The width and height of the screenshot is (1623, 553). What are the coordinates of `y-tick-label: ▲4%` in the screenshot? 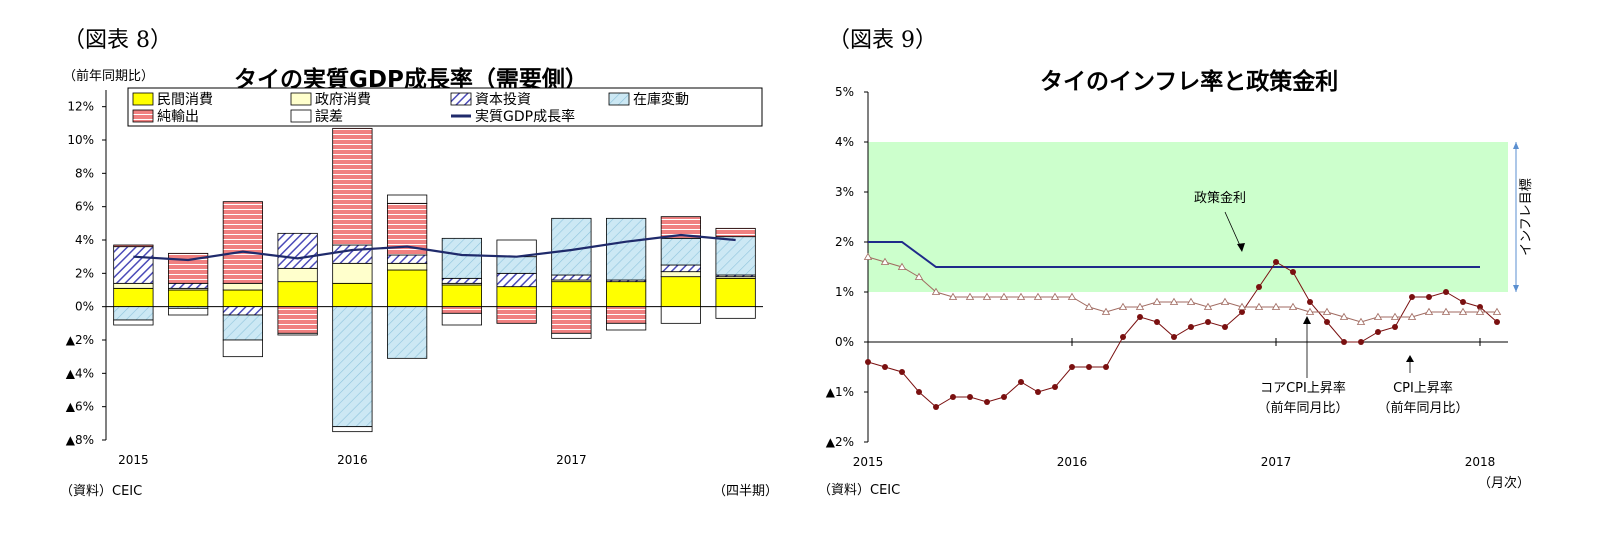 It's located at (80, 373).